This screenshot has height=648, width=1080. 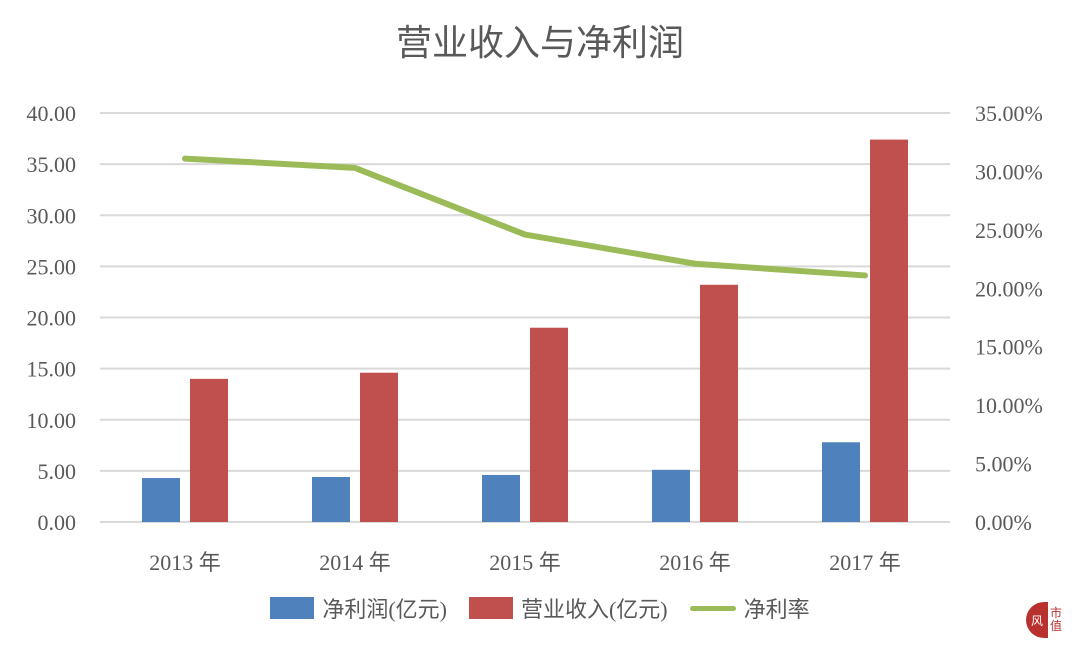 What do you see at coordinates (52, 113) in the screenshot?
I see `left-axis-tick: 40.00` at bounding box center [52, 113].